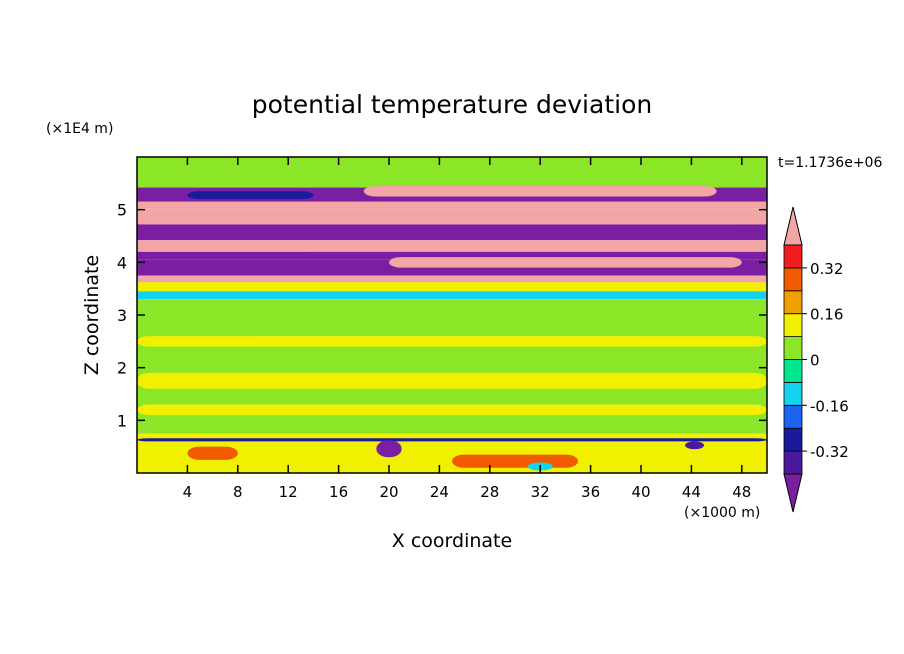 This screenshot has height=654, width=904. I want to click on x-tick-label: 20, so click(388, 492).